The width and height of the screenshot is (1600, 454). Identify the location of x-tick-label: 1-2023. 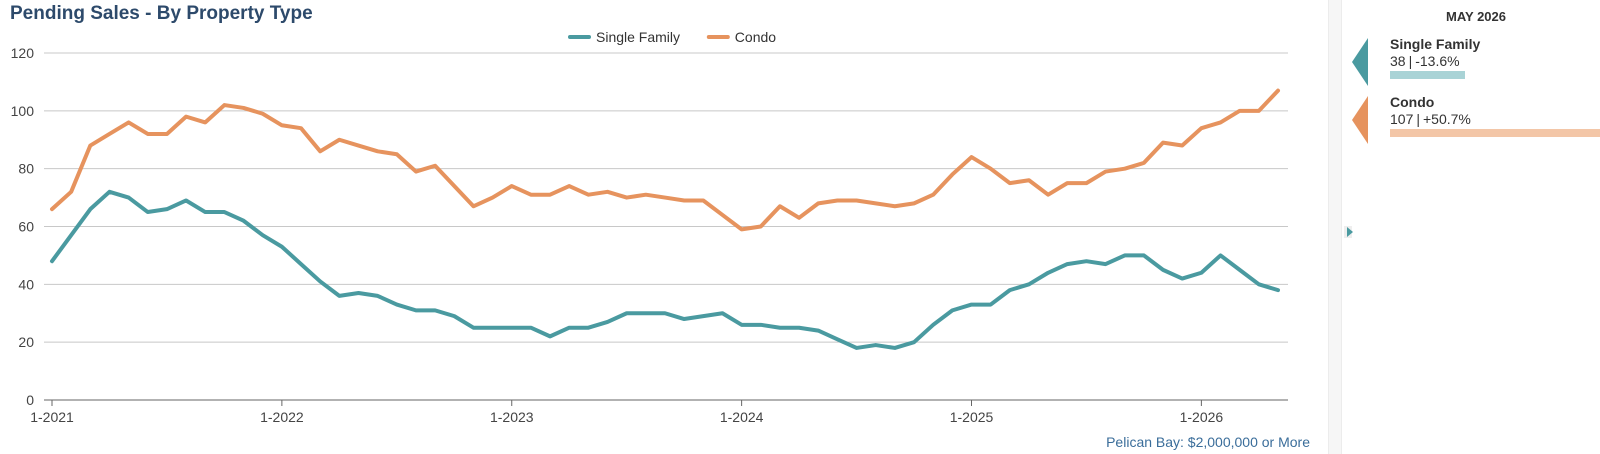
(512, 417).